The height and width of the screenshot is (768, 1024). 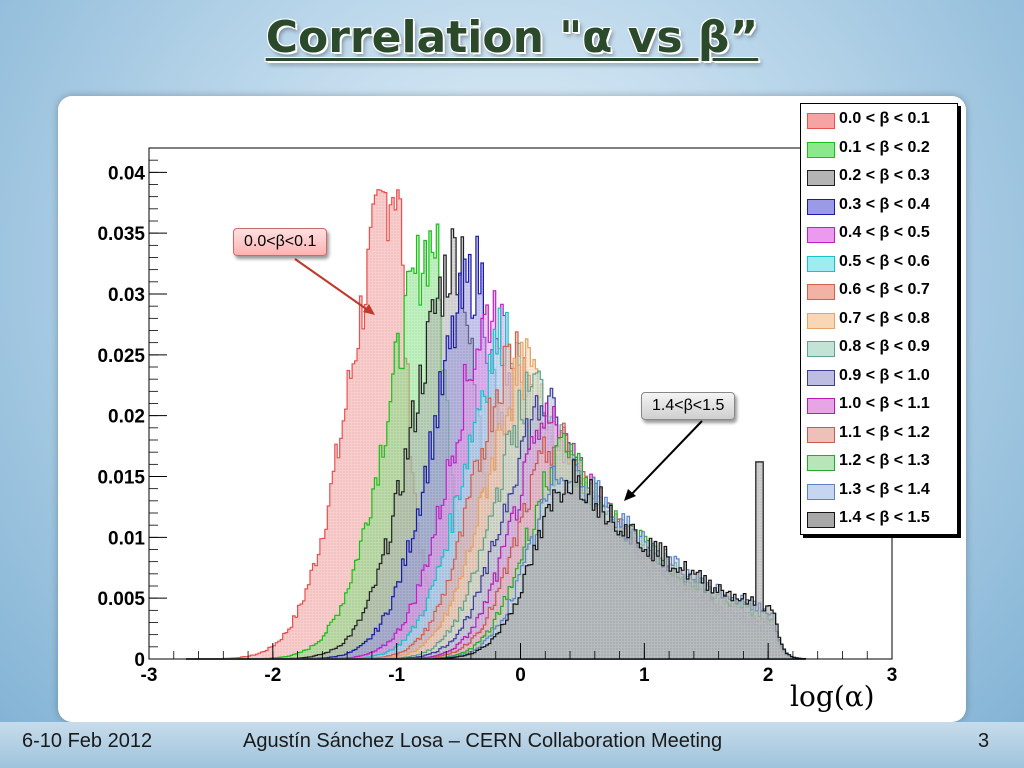 What do you see at coordinates (121, 356) in the screenshot?
I see `y-tick-label: 0.025` at bounding box center [121, 356].